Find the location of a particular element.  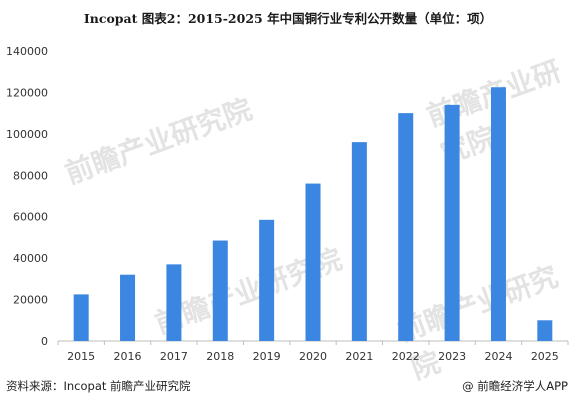

x-tick-label: 2017 is located at coordinates (174, 356).